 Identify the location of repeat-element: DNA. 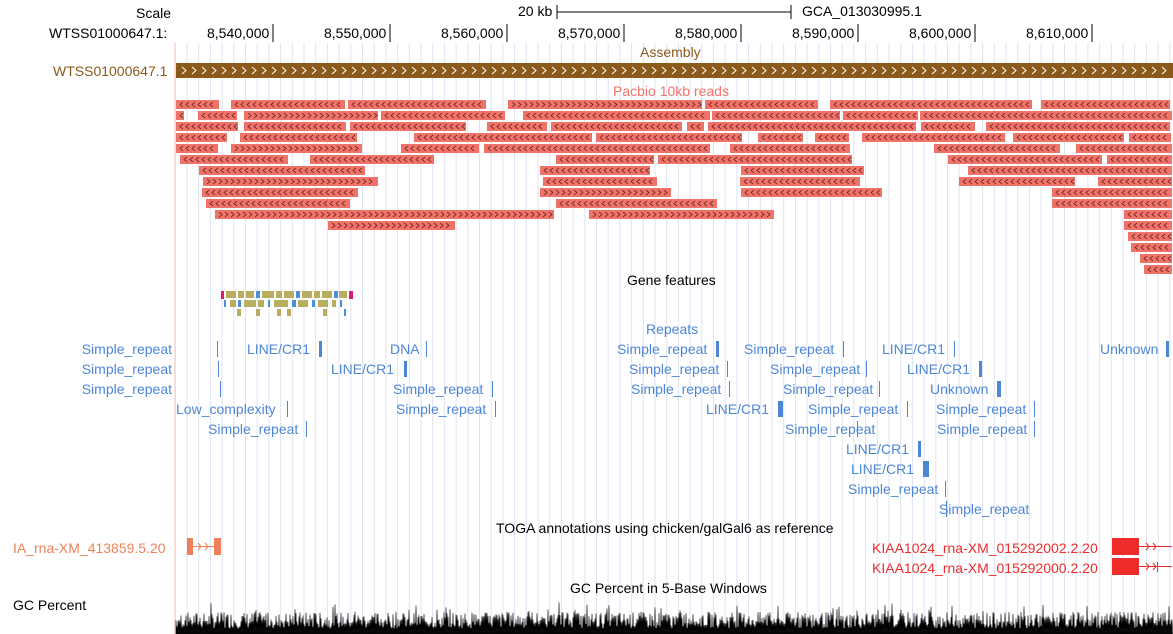
(408, 349).